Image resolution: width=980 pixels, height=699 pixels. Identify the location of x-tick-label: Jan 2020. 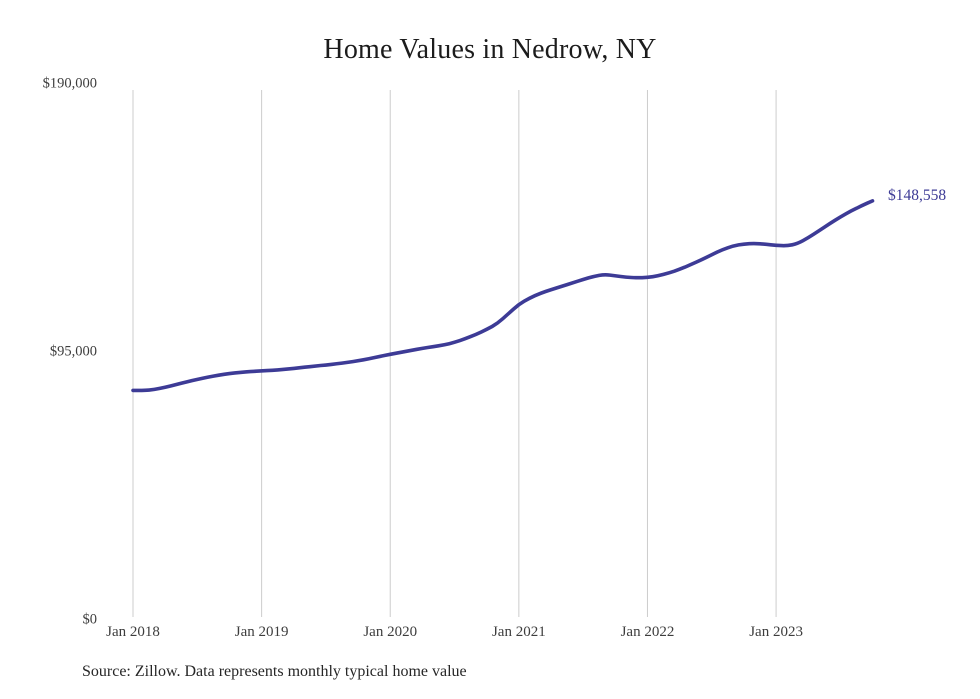
(390, 632).